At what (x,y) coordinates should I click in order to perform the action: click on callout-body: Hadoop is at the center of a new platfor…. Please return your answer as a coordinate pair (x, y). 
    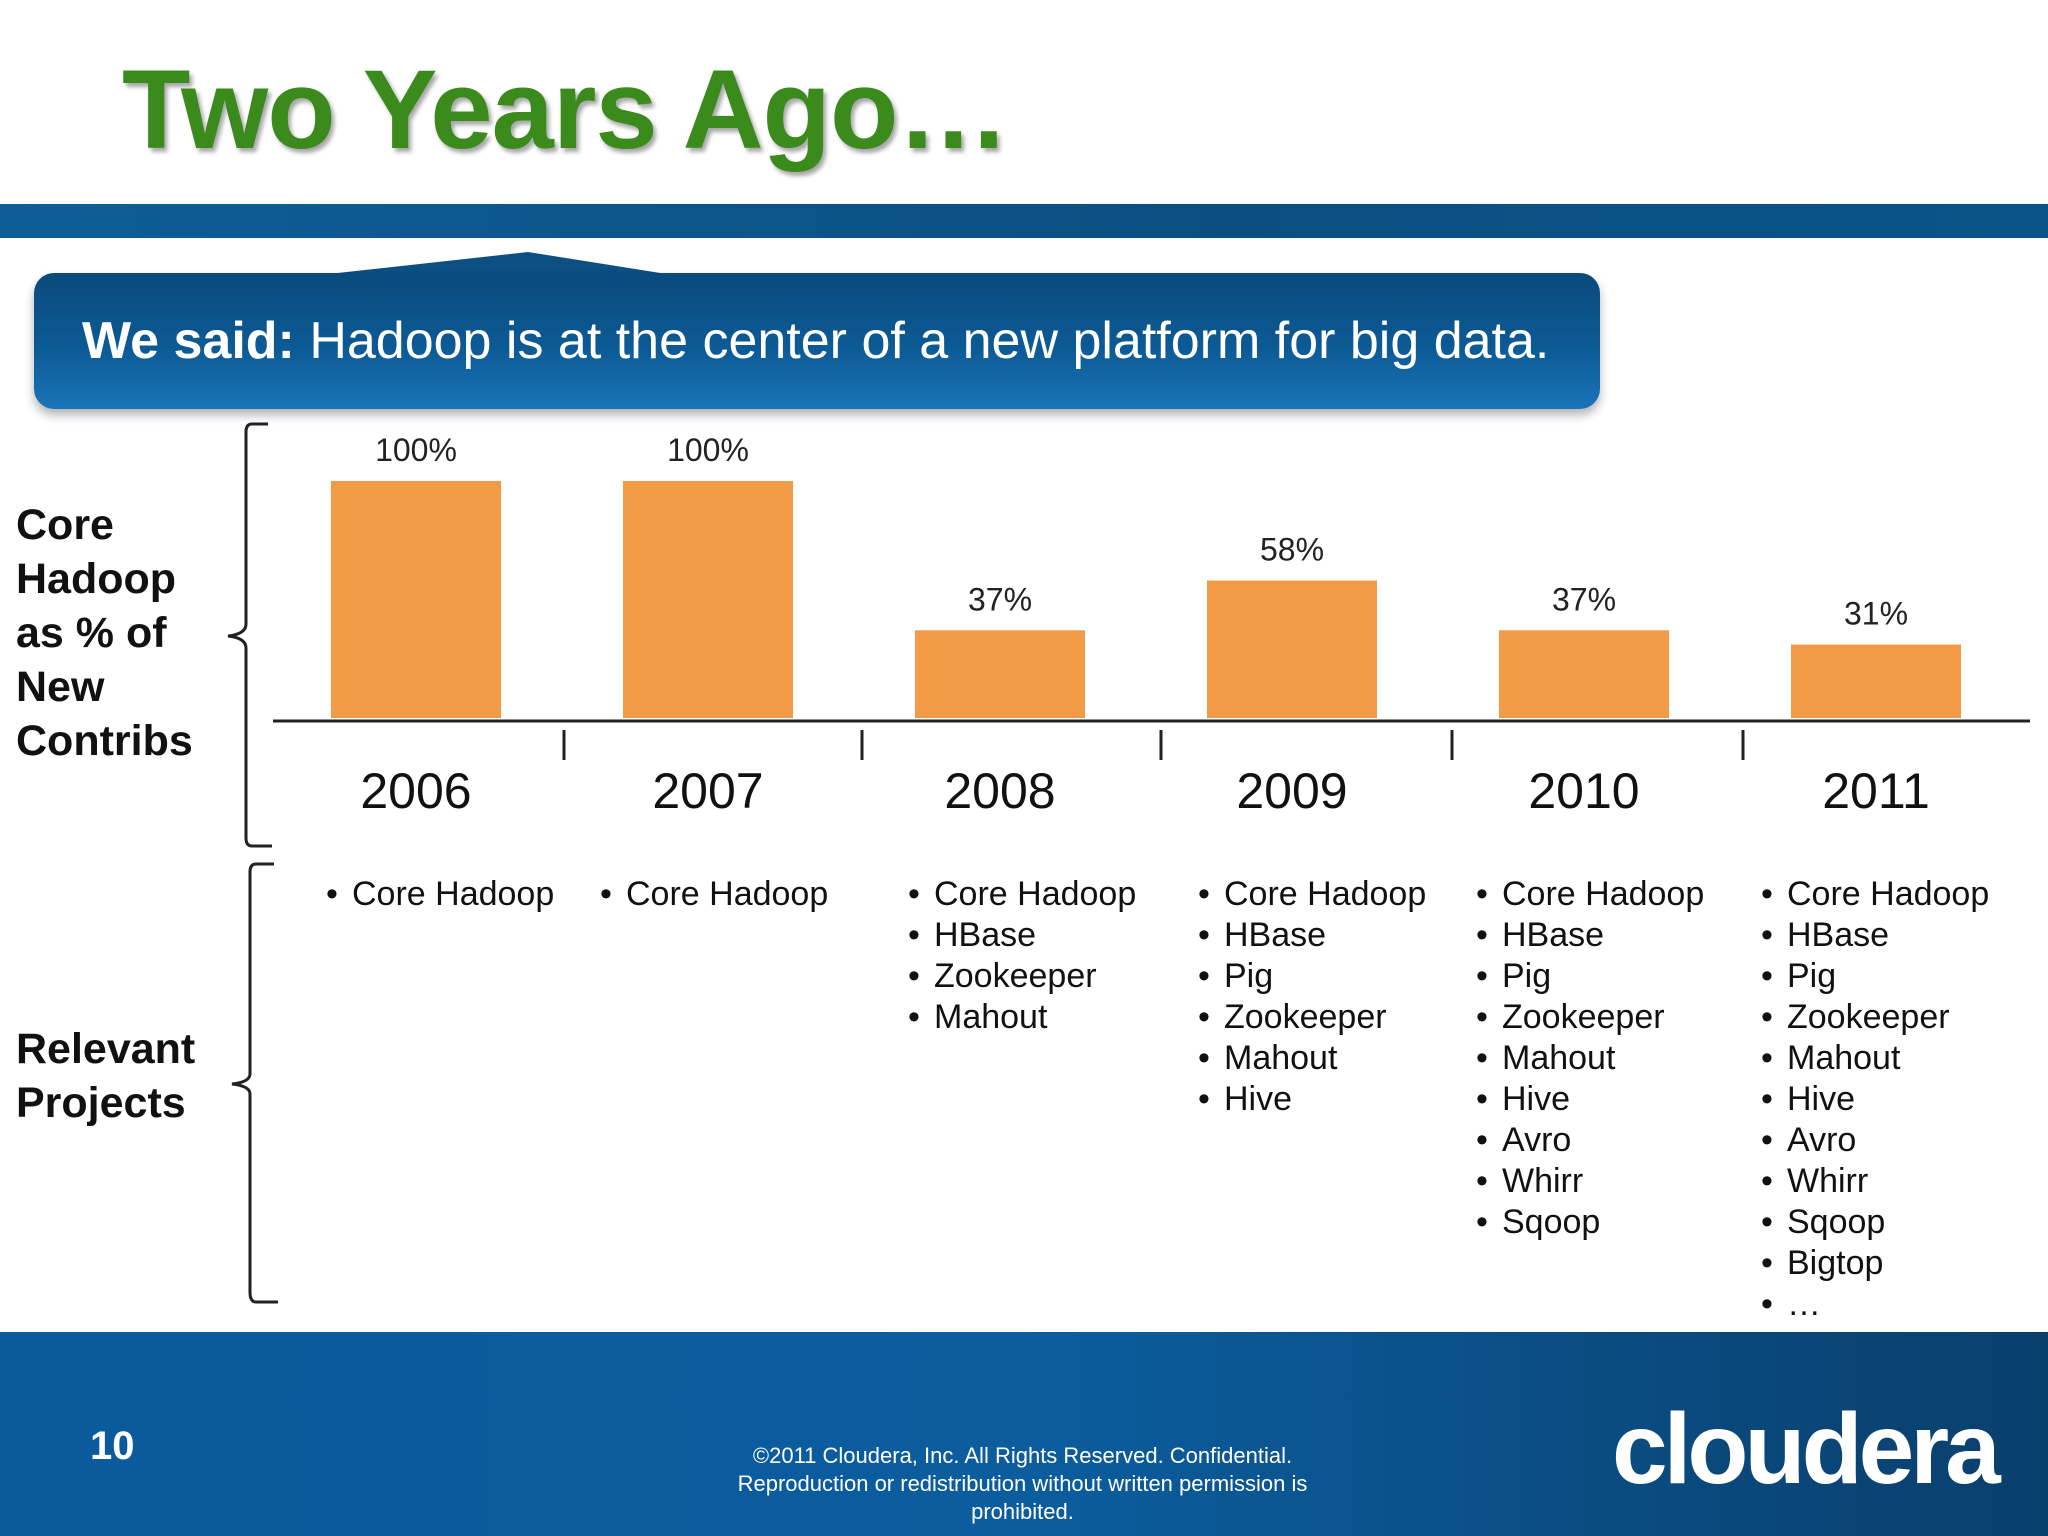
    Looking at the image, I should click on (922, 341).